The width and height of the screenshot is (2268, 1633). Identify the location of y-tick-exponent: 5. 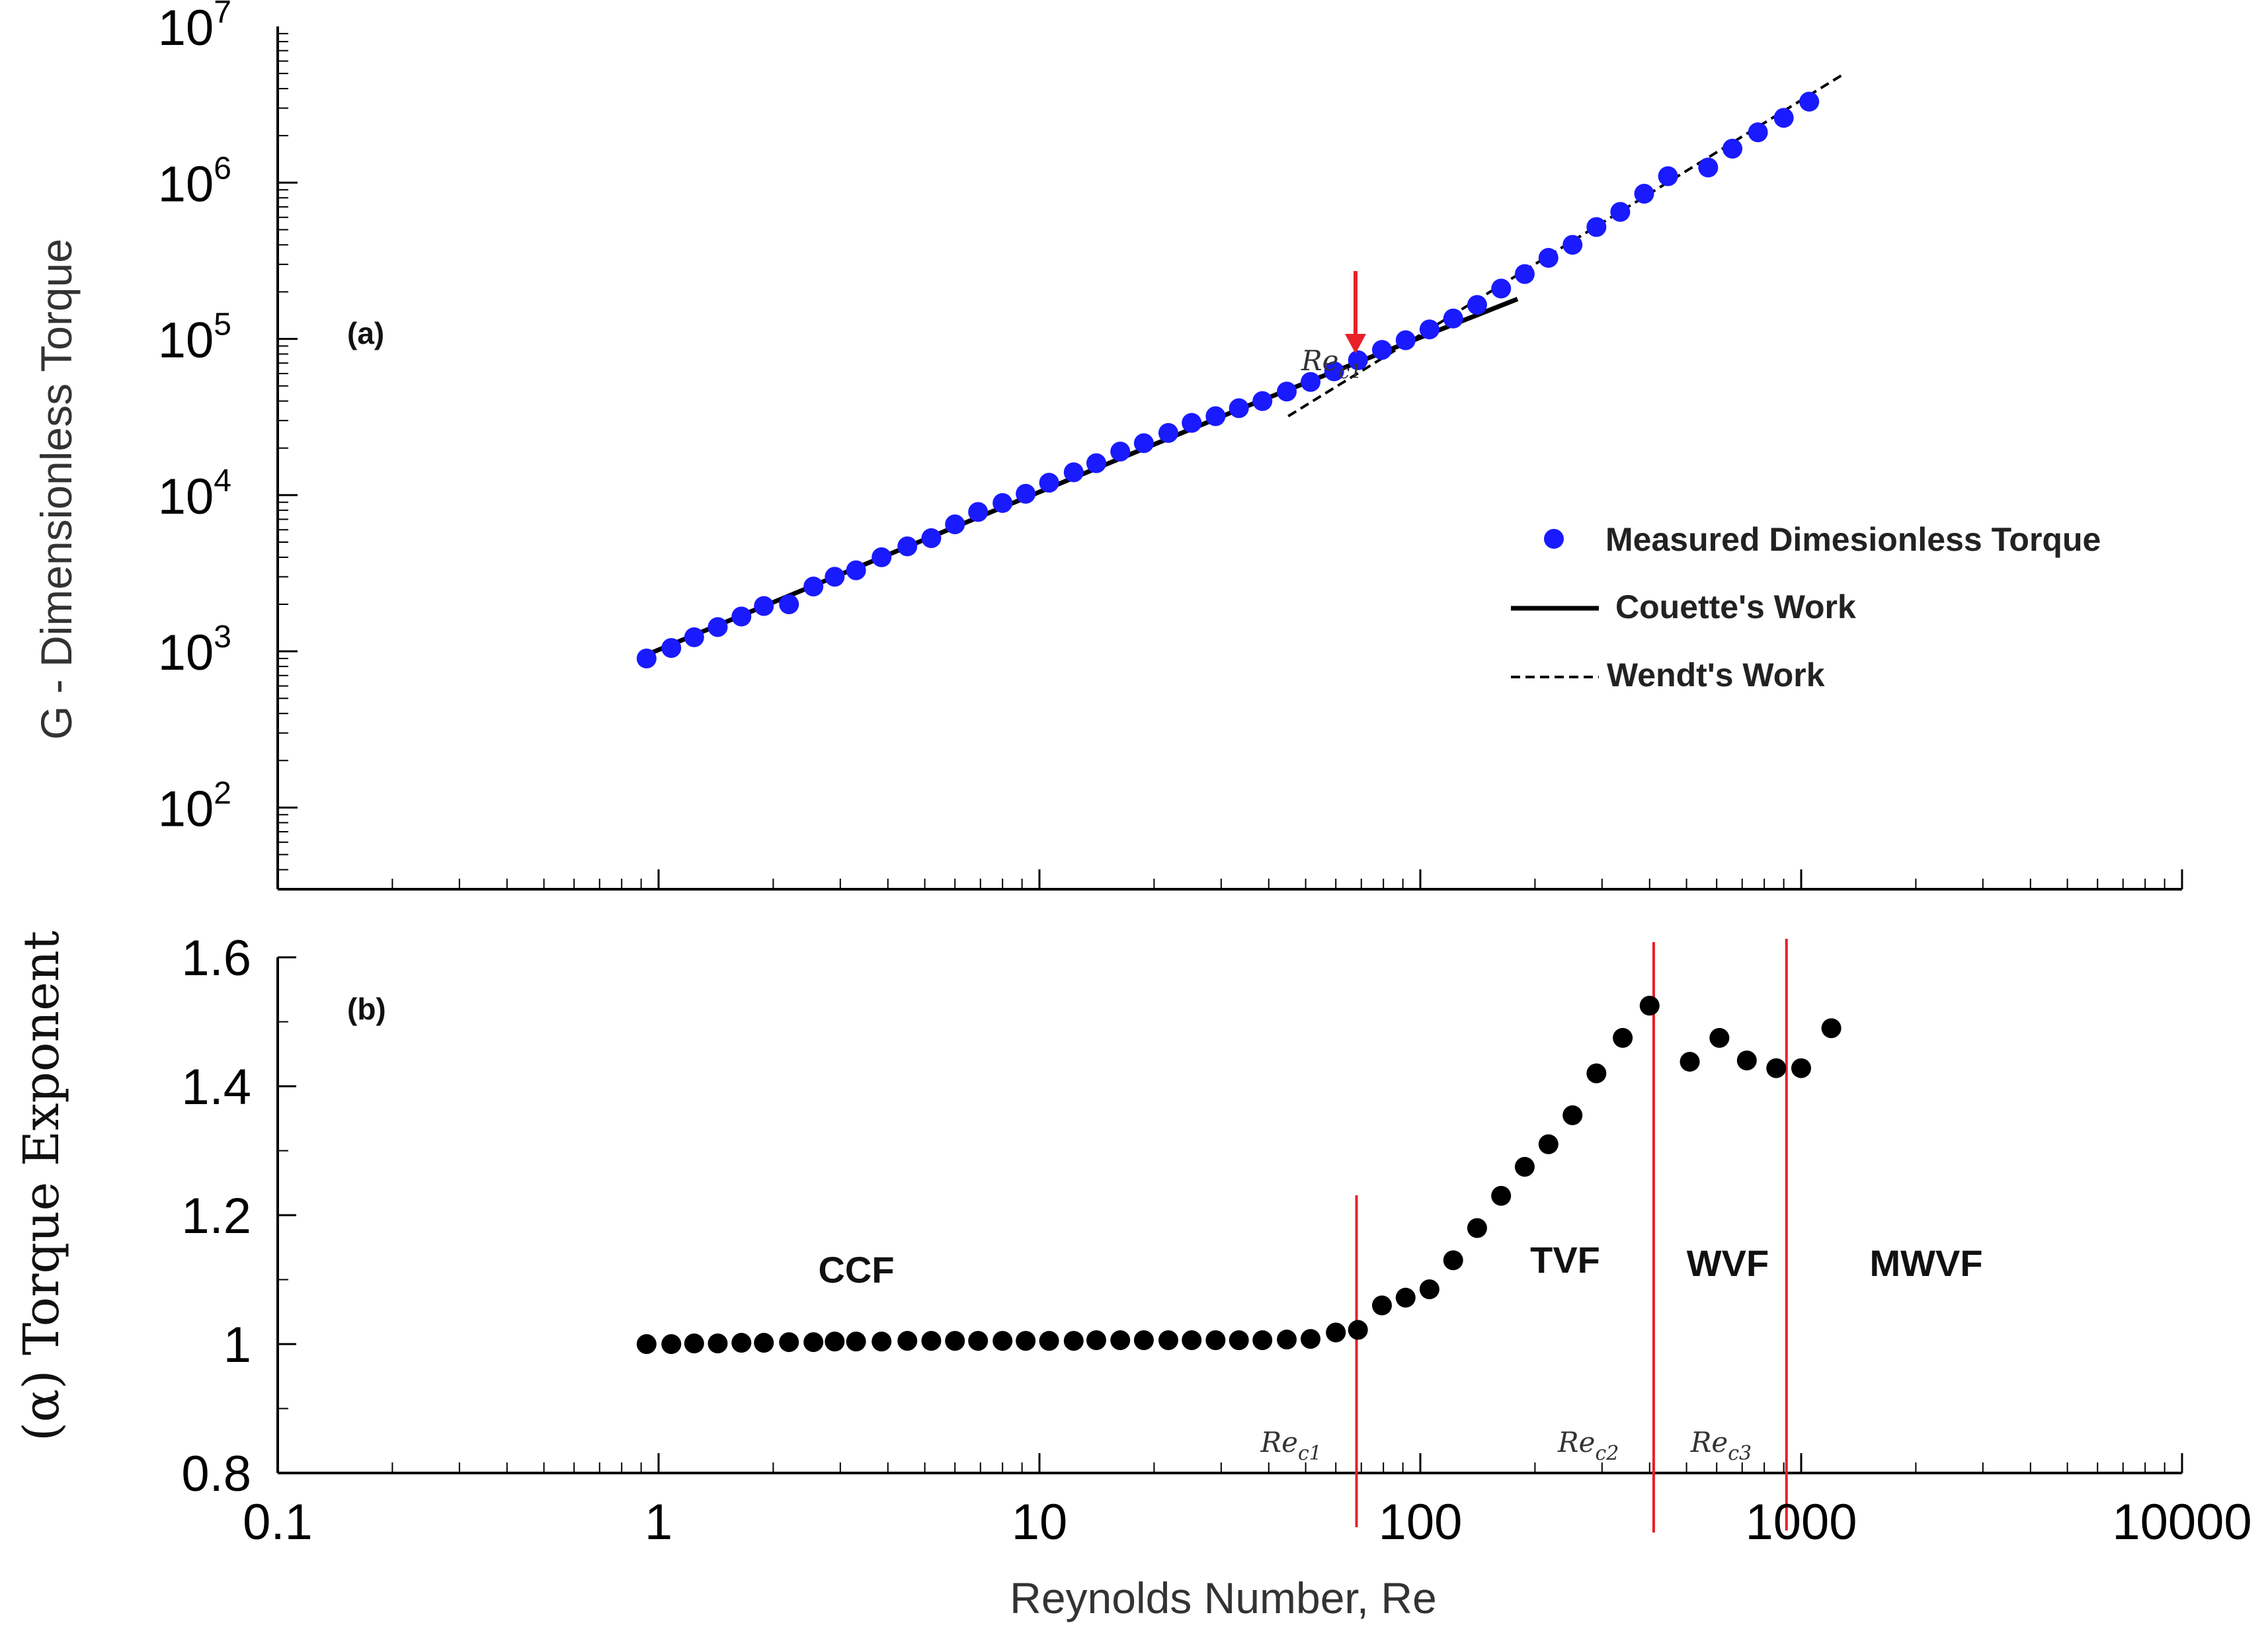
(223, 324).